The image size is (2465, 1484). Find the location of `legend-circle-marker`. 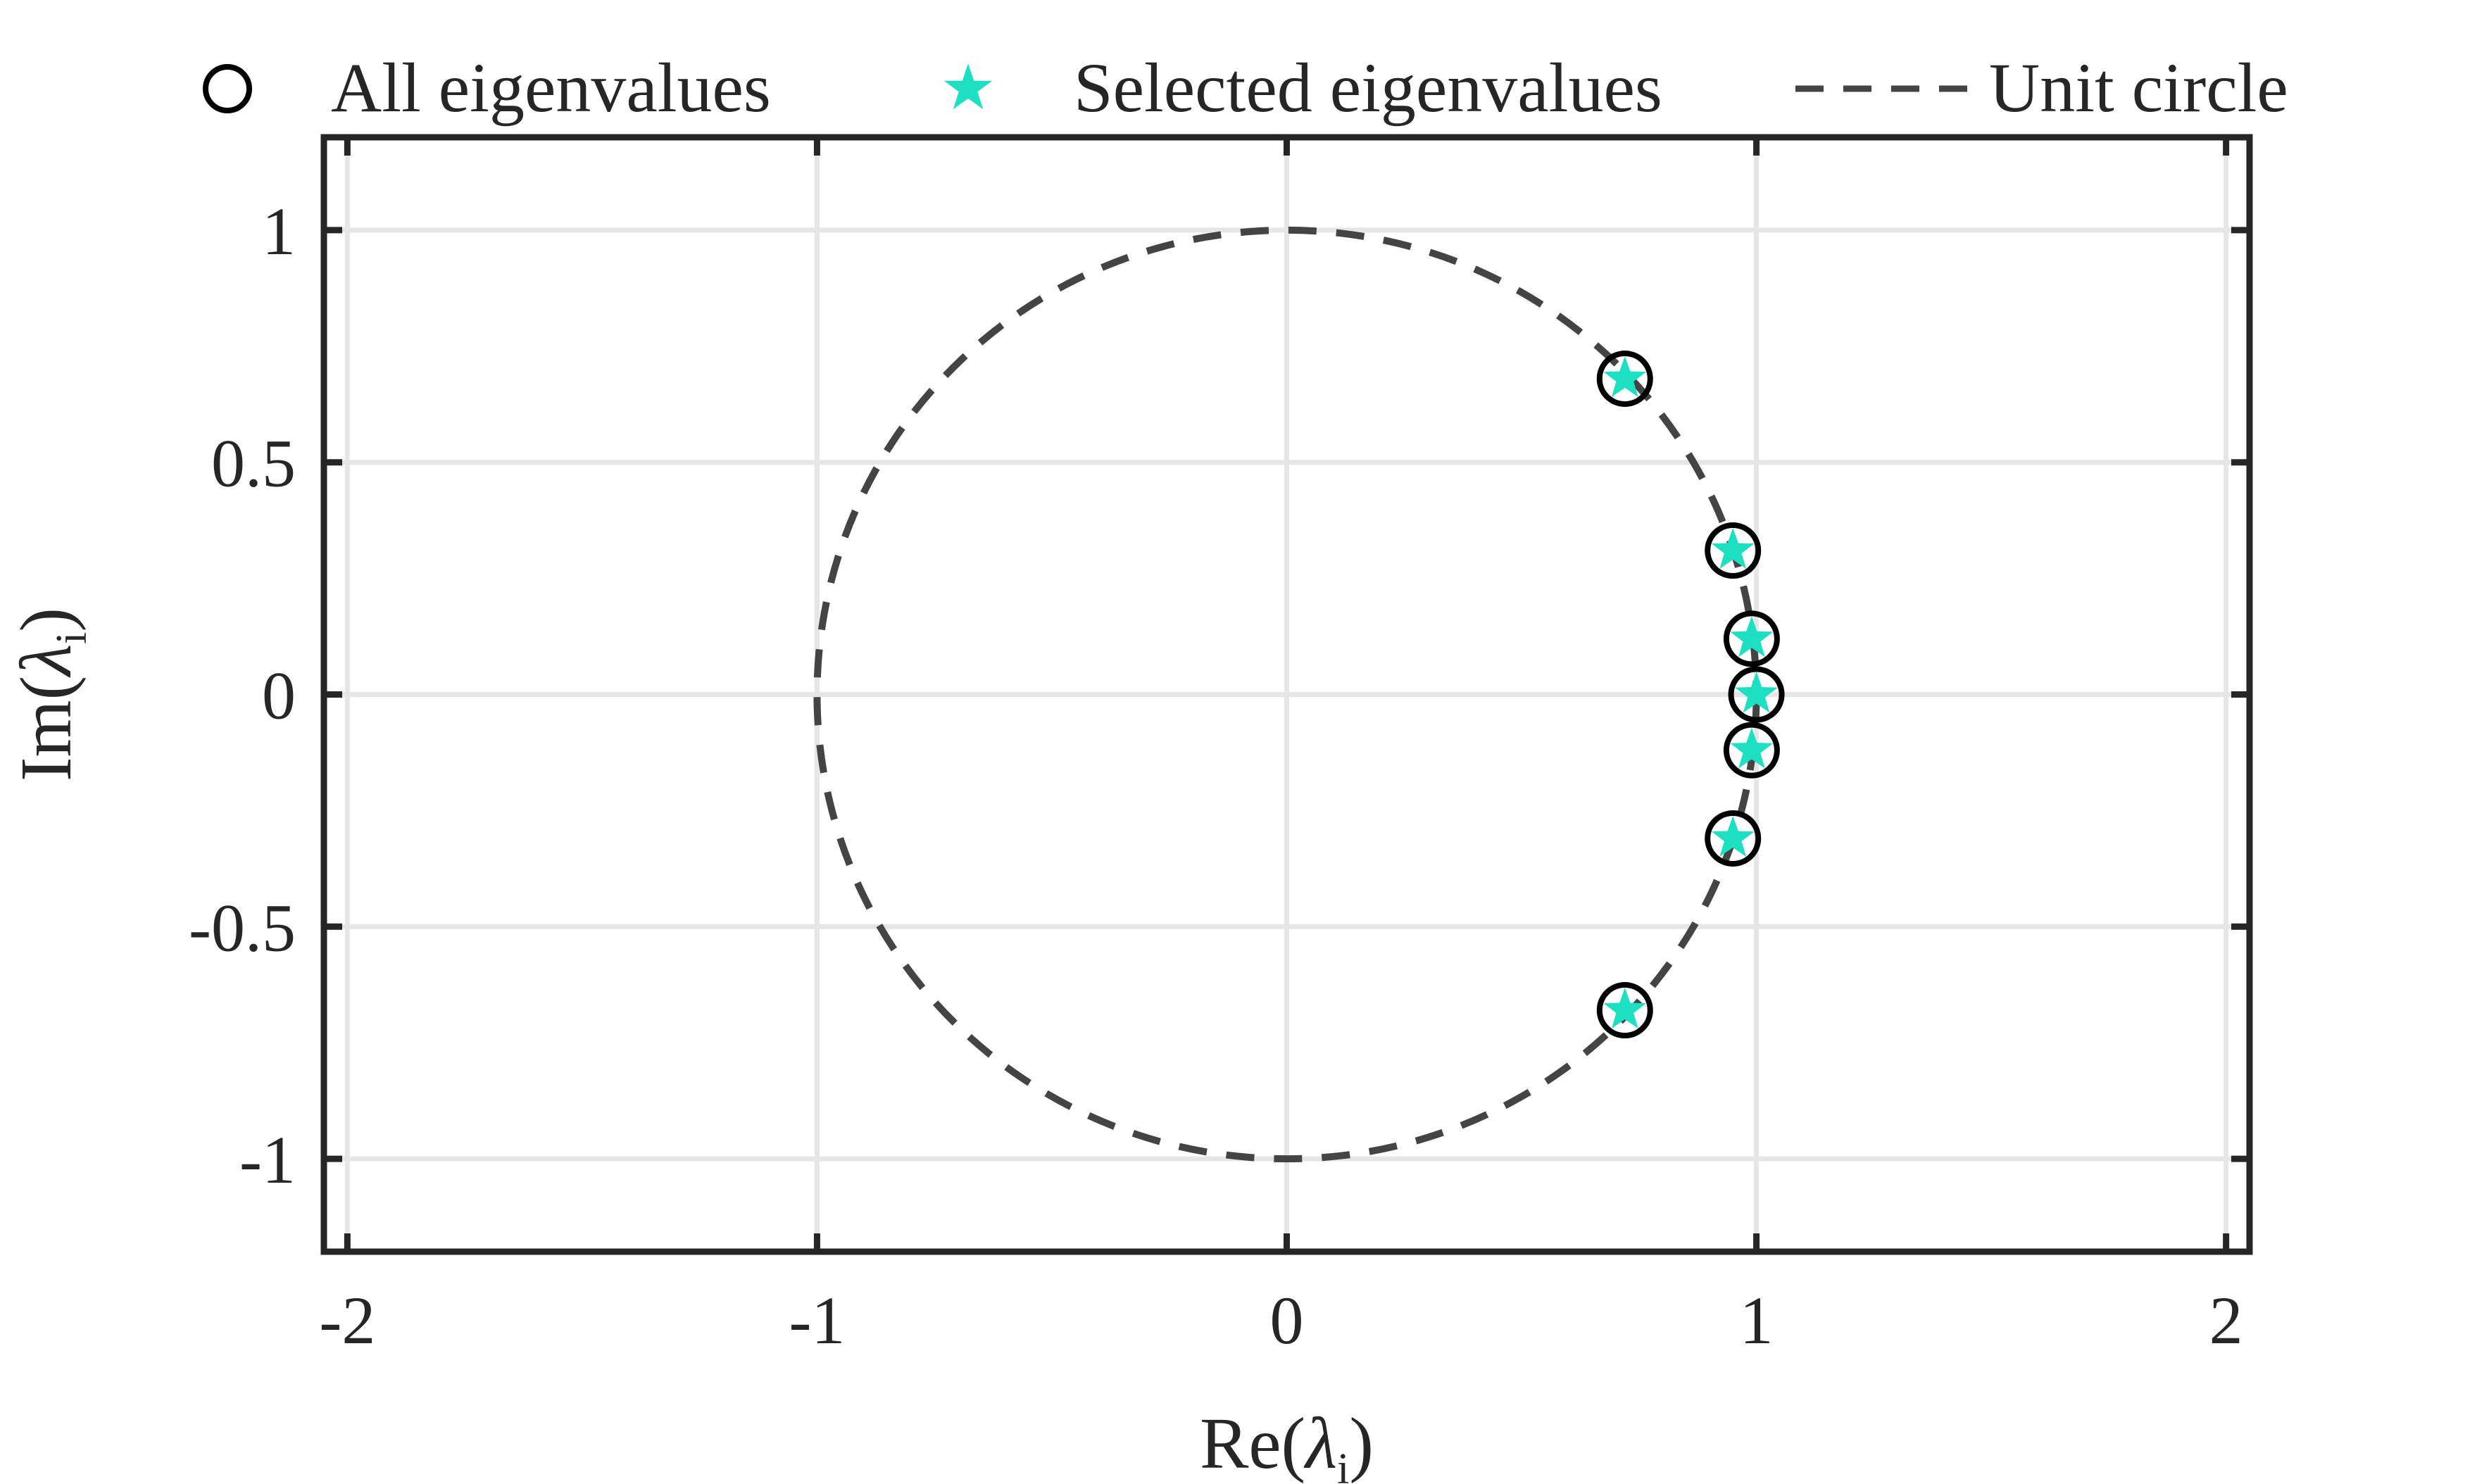

legend-circle-marker is located at coordinates (227, 88).